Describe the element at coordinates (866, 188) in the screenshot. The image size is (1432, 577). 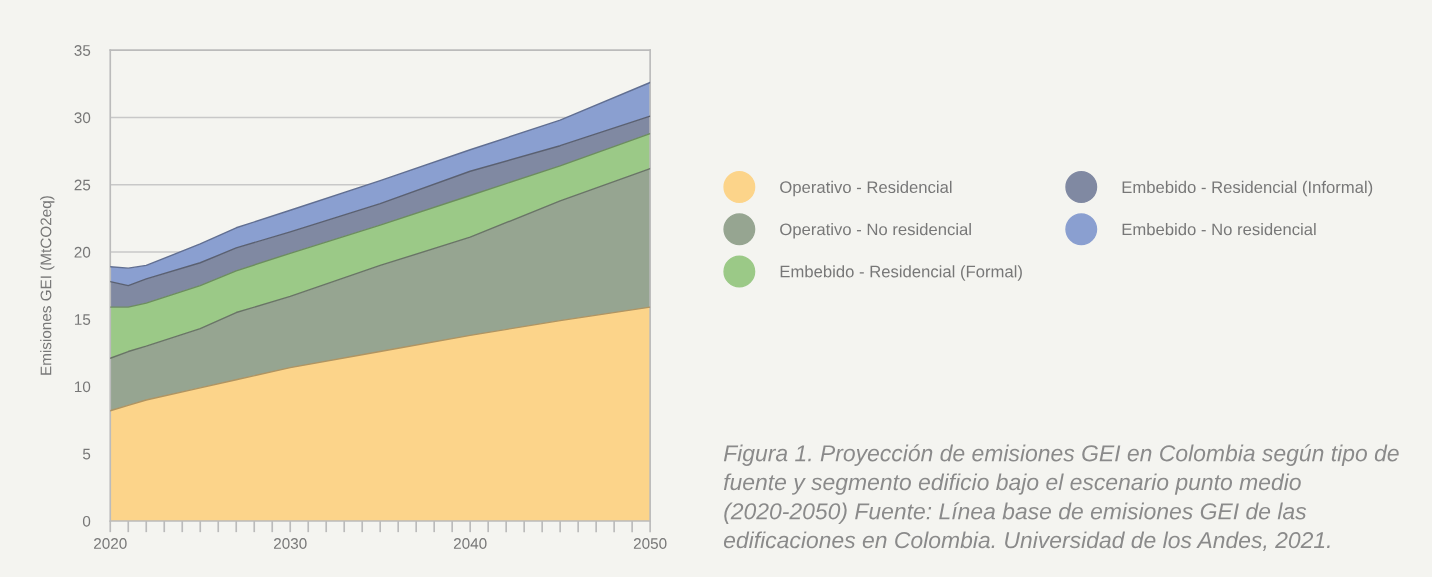
I see `legend-label: Operativo - Residencial` at that location.